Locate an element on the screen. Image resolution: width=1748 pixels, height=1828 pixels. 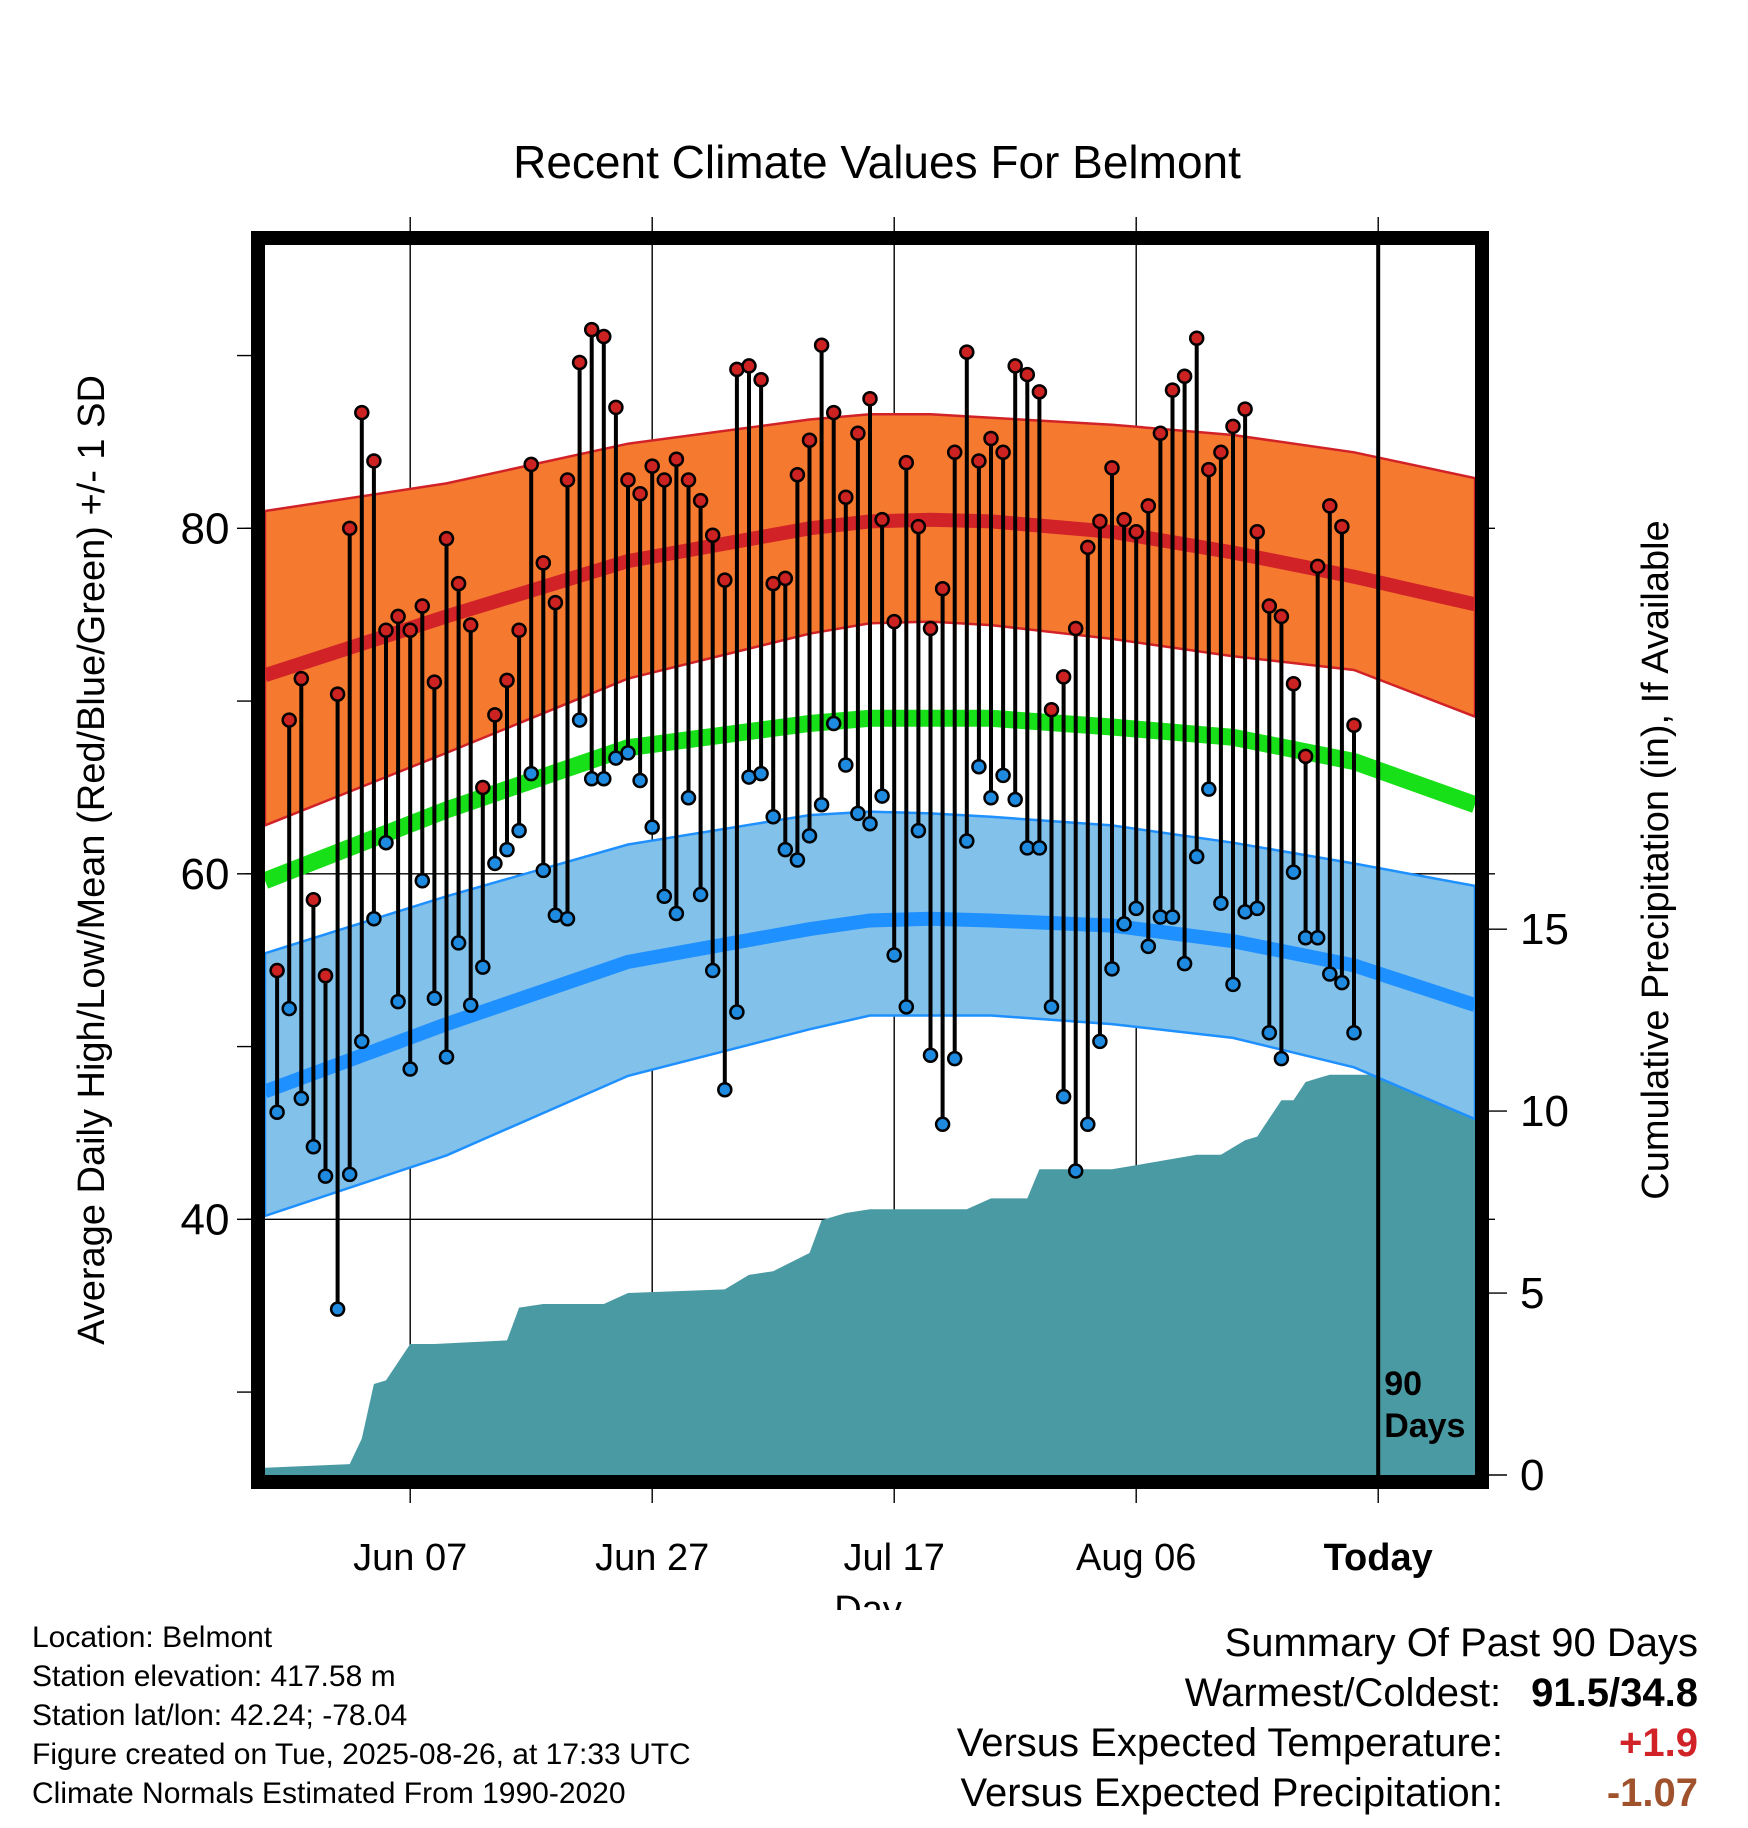
precip-value: -1.07 is located at coordinates (1652, 1793).